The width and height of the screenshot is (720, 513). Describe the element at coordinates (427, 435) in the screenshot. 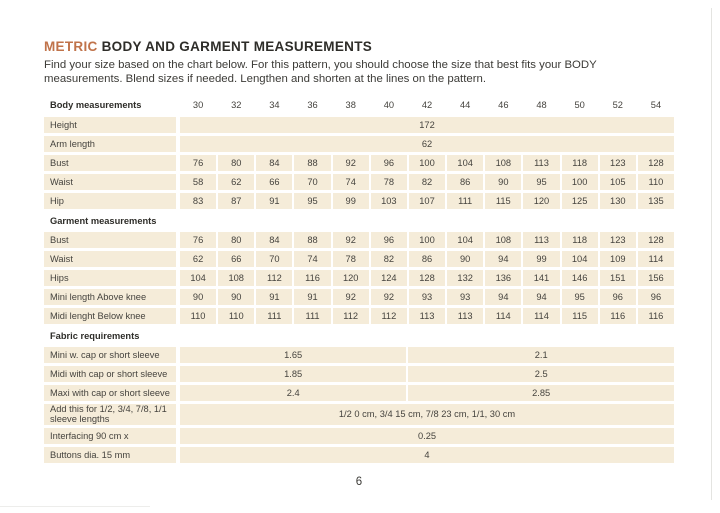

I see `row-cells: 0.25` at that location.